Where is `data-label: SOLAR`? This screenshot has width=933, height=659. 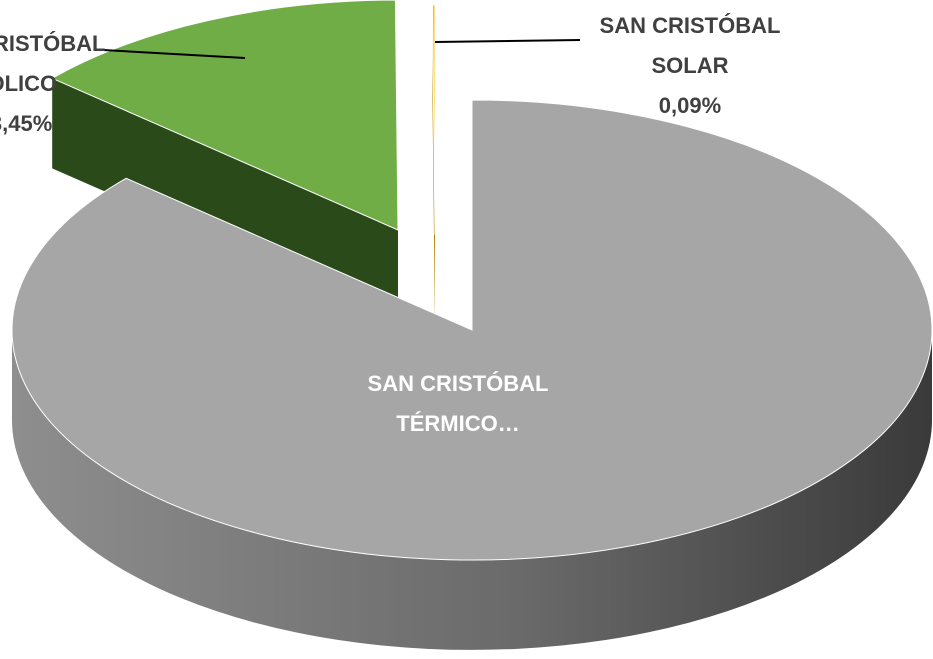
data-label: SOLAR is located at coordinates (690, 65).